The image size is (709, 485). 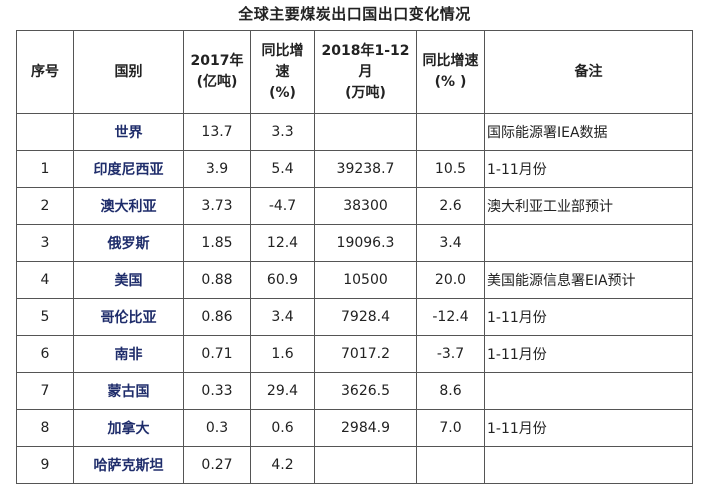 What do you see at coordinates (128, 206) in the screenshot?
I see `cell-country: 澳大利亚` at bounding box center [128, 206].